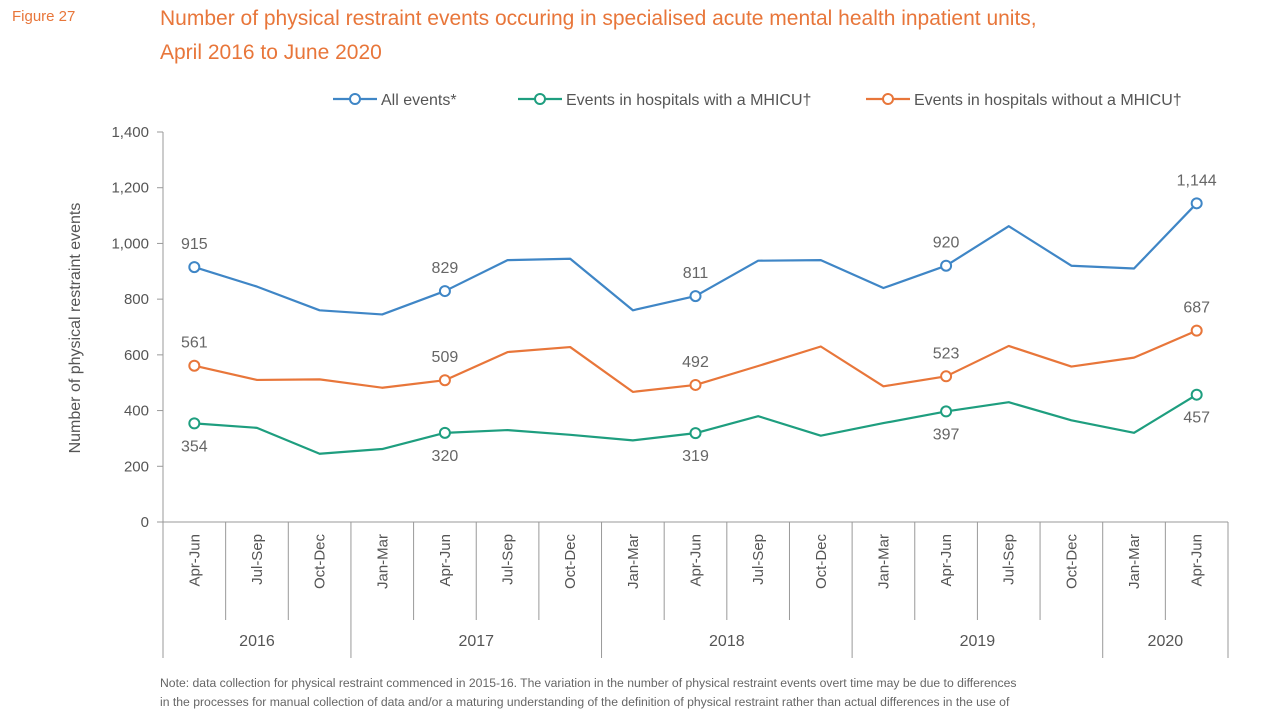 The image size is (1280, 720). Describe the element at coordinates (145, 522) in the screenshot. I see `y-tick-label: 0` at that location.